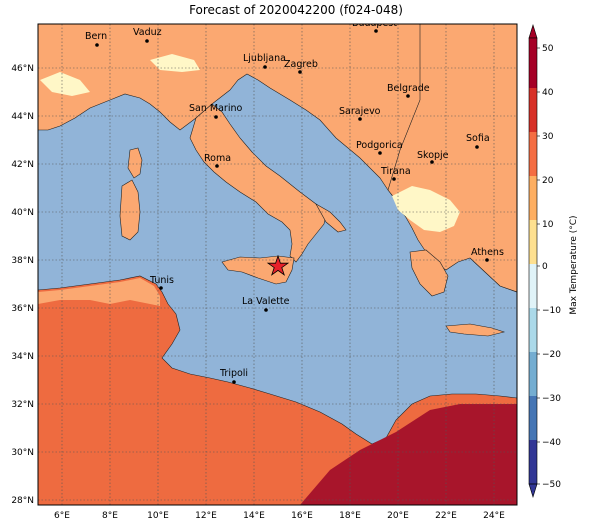  I want to click on land-cool-balkan, so click(426, 209).